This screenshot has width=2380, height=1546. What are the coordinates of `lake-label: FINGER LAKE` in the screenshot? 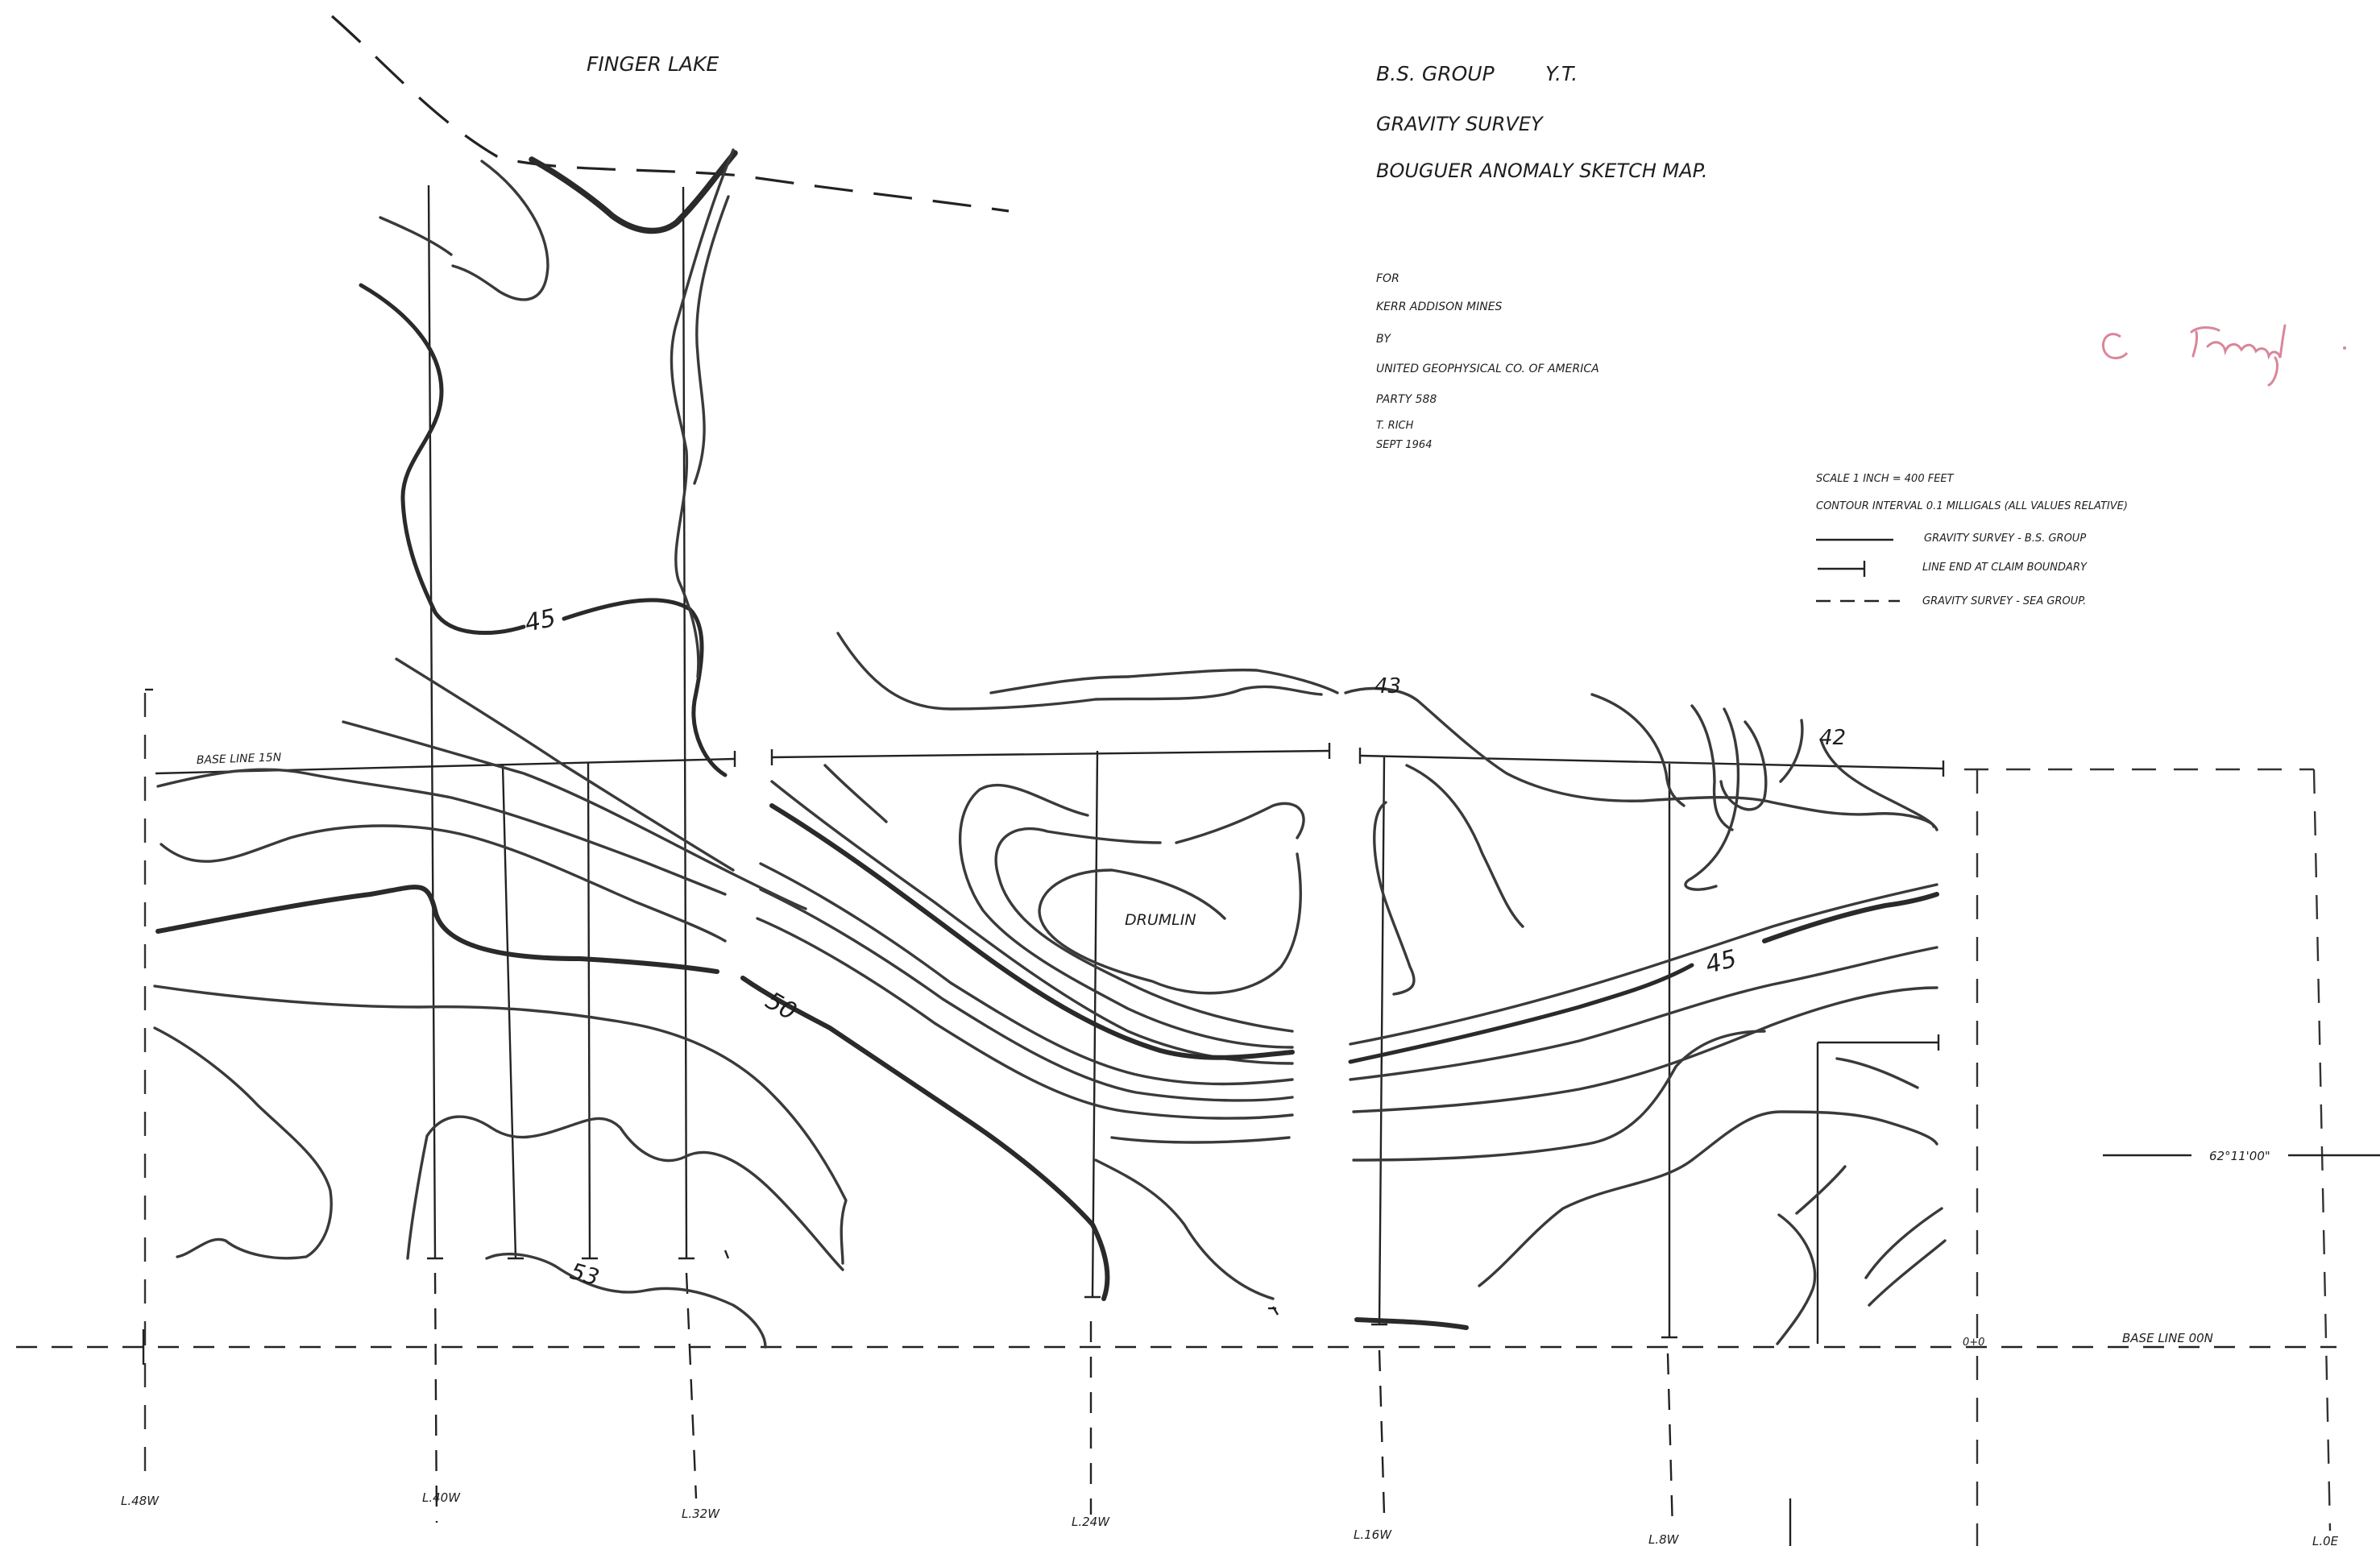 It's located at (653, 64).